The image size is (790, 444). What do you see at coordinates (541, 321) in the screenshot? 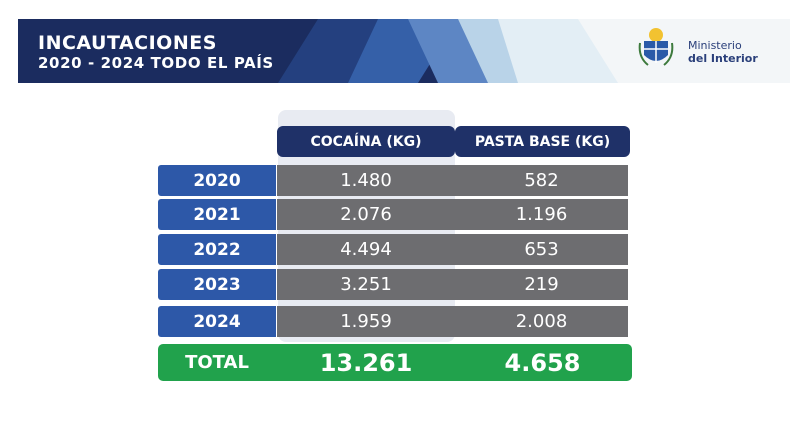
I see `pasta-base-value: 2.008` at bounding box center [541, 321].